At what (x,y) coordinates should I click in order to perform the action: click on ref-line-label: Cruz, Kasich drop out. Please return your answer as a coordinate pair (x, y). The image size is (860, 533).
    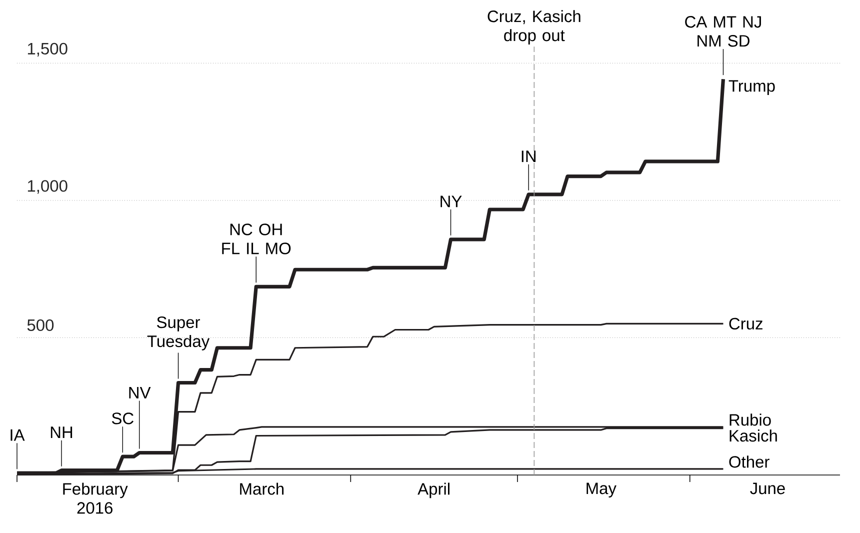
    Looking at the image, I should click on (534, 27).